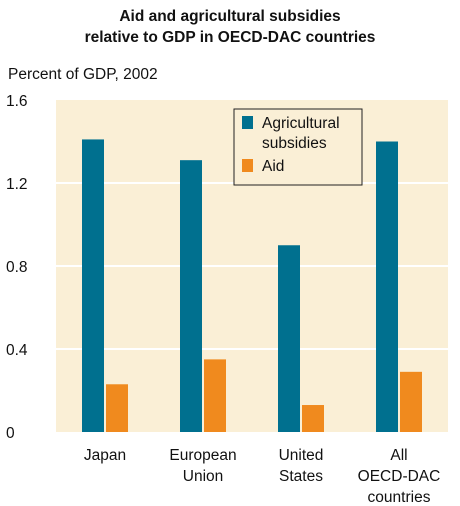 The height and width of the screenshot is (506, 460). Describe the element at coordinates (301, 455) in the screenshot. I see `x-tick-label: United` at that location.